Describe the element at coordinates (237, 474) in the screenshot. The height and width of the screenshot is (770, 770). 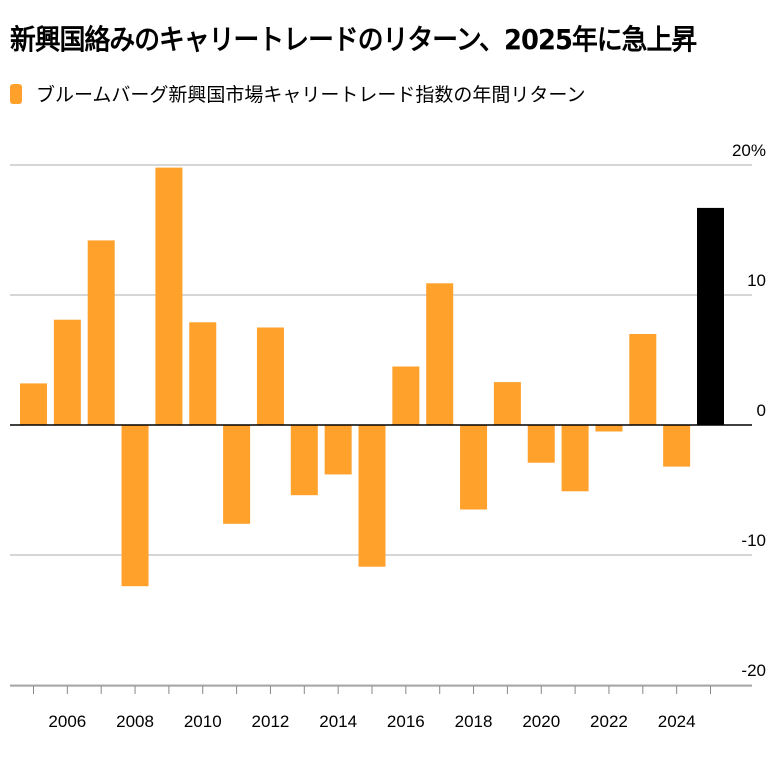
I see `bar-2011` at that location.